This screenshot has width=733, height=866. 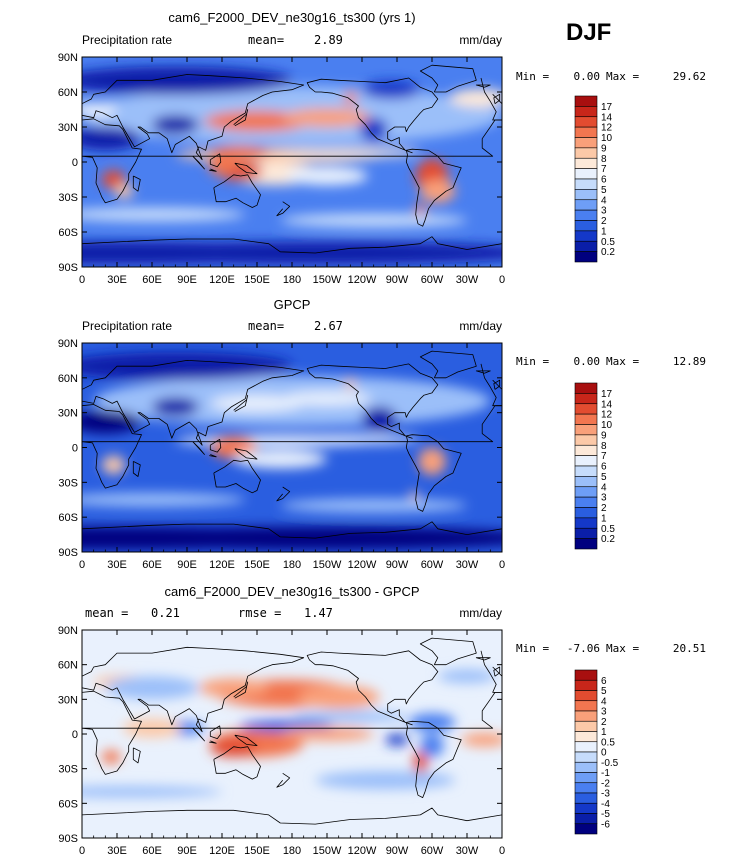 What do you see at coordinates (605, 773) in the screenshot?
I see `colorbar-label: -1` at bounding box center [605, 773].